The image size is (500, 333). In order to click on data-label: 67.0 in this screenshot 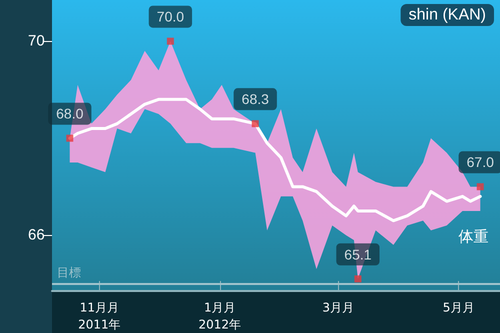, I will do `click(480, 162)`.